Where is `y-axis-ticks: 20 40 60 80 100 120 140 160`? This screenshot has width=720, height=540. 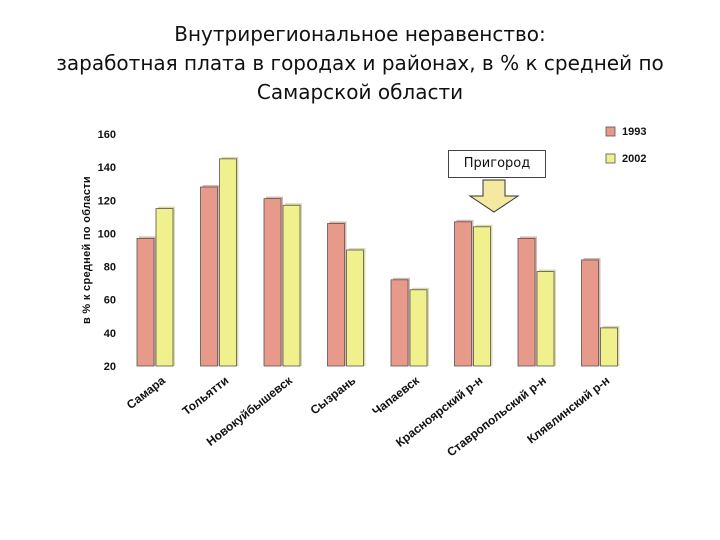
y-axis-ticks: 20 40 60 80 100 120 140 160 is located at coordinates (107, 251).